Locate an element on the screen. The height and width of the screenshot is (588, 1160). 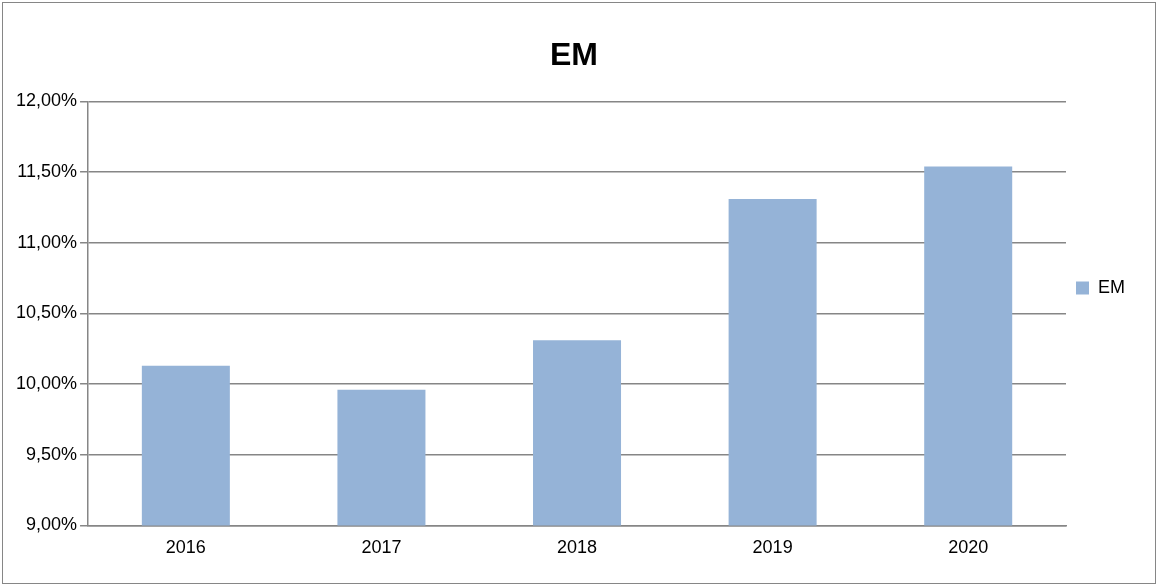
x-tick-label: 2016 is located at coordinates (185, 547).